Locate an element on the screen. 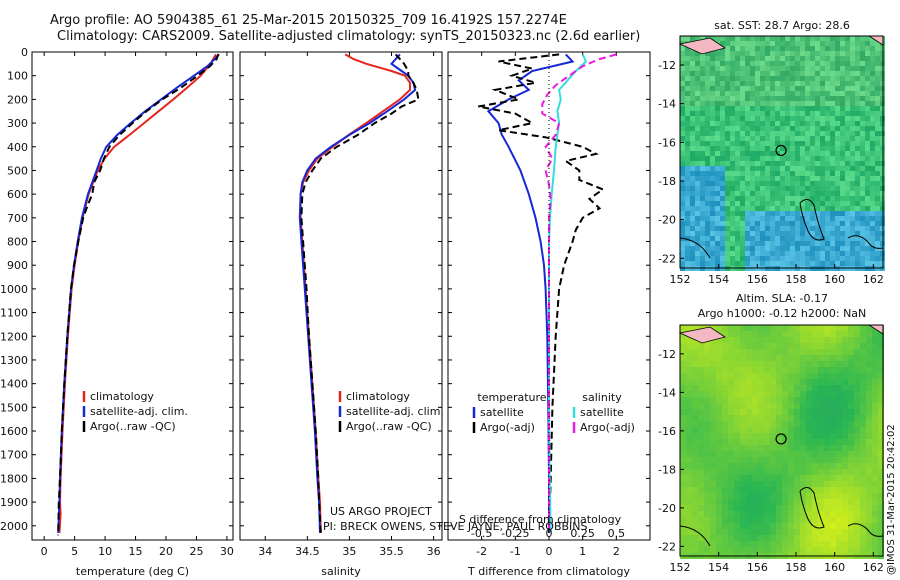  temperature-series-satellite-adj--clim- is located at coordinates (138, 293).